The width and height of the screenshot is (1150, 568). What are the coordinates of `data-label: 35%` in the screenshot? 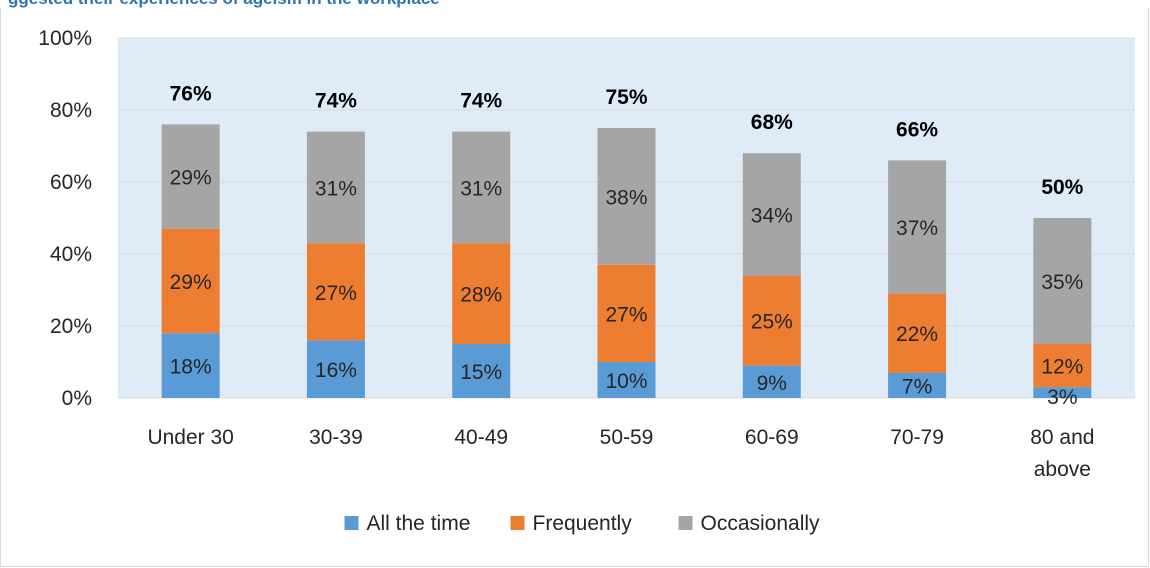 It's located at (1062, 282).